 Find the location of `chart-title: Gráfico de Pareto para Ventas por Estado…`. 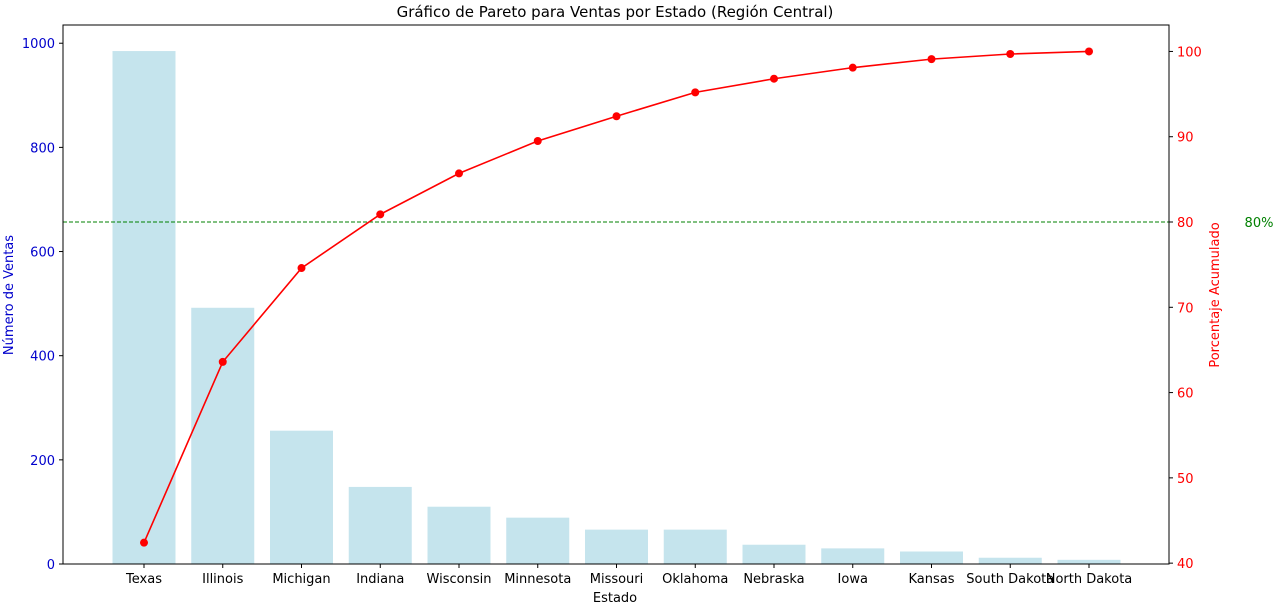

chart-title: Gráfico de Pareto para Ventas por Estado… is located at coordinates (615, 12).